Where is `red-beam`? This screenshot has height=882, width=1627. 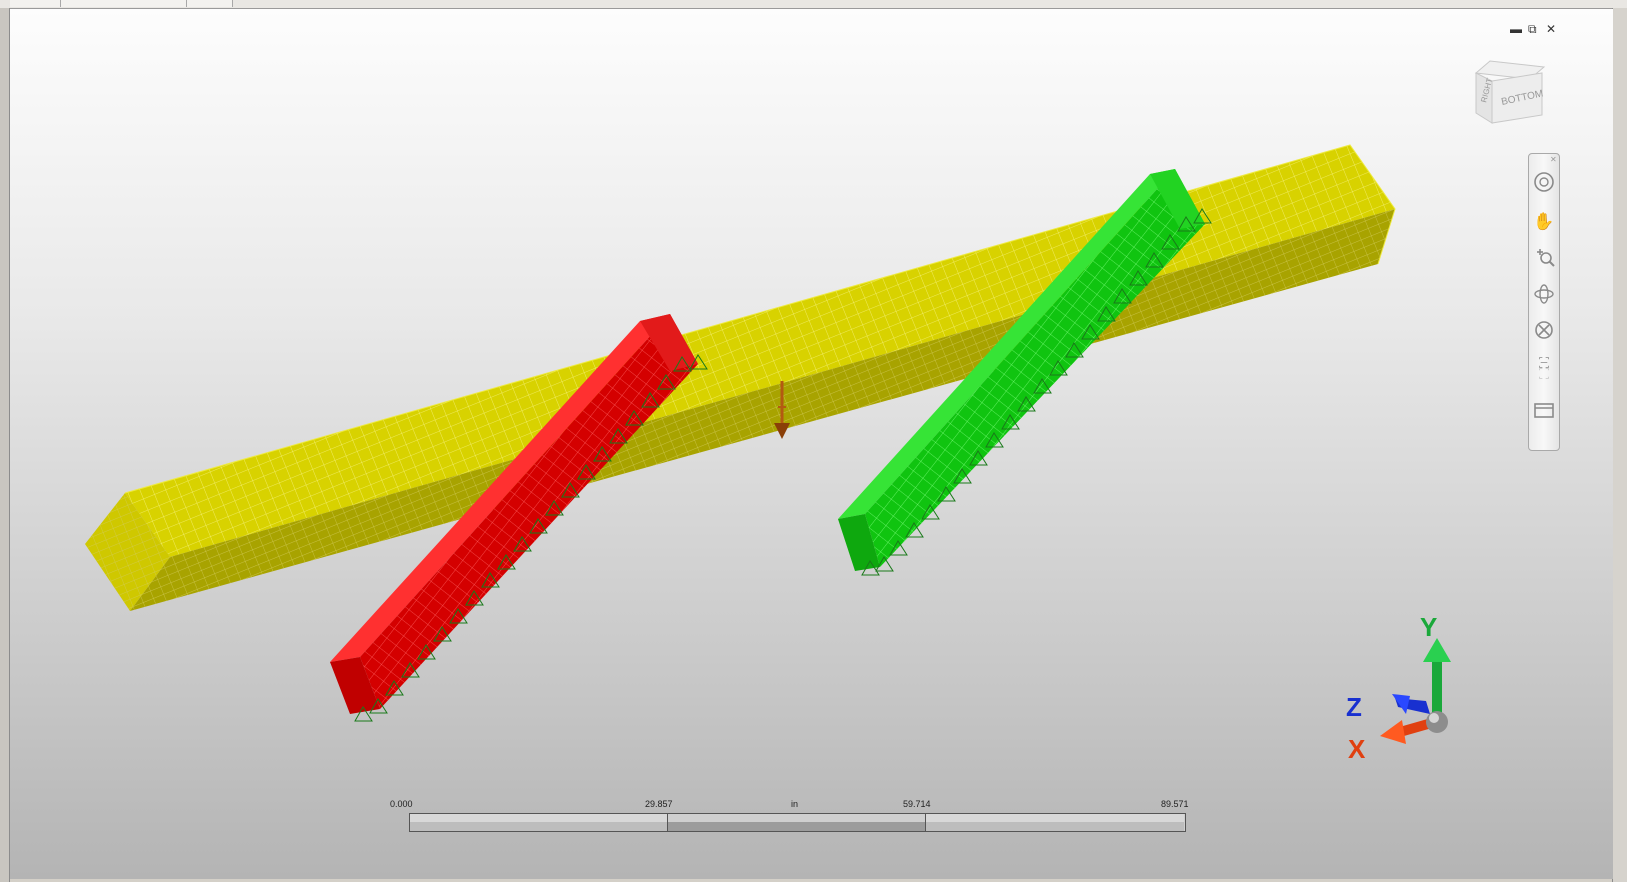 red-beam is located at coordinates (514, 514).